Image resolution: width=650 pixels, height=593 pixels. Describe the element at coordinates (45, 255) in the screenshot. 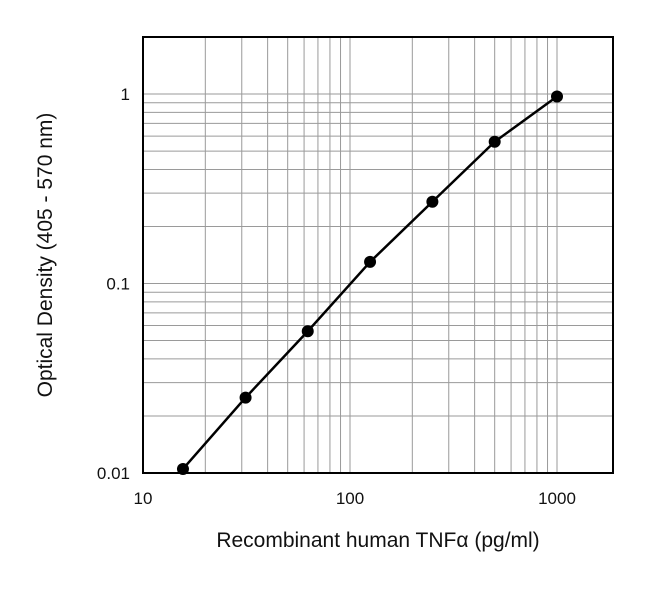

I see `y-axis-title: Optical Density (405 - 570 nm)` at that location.